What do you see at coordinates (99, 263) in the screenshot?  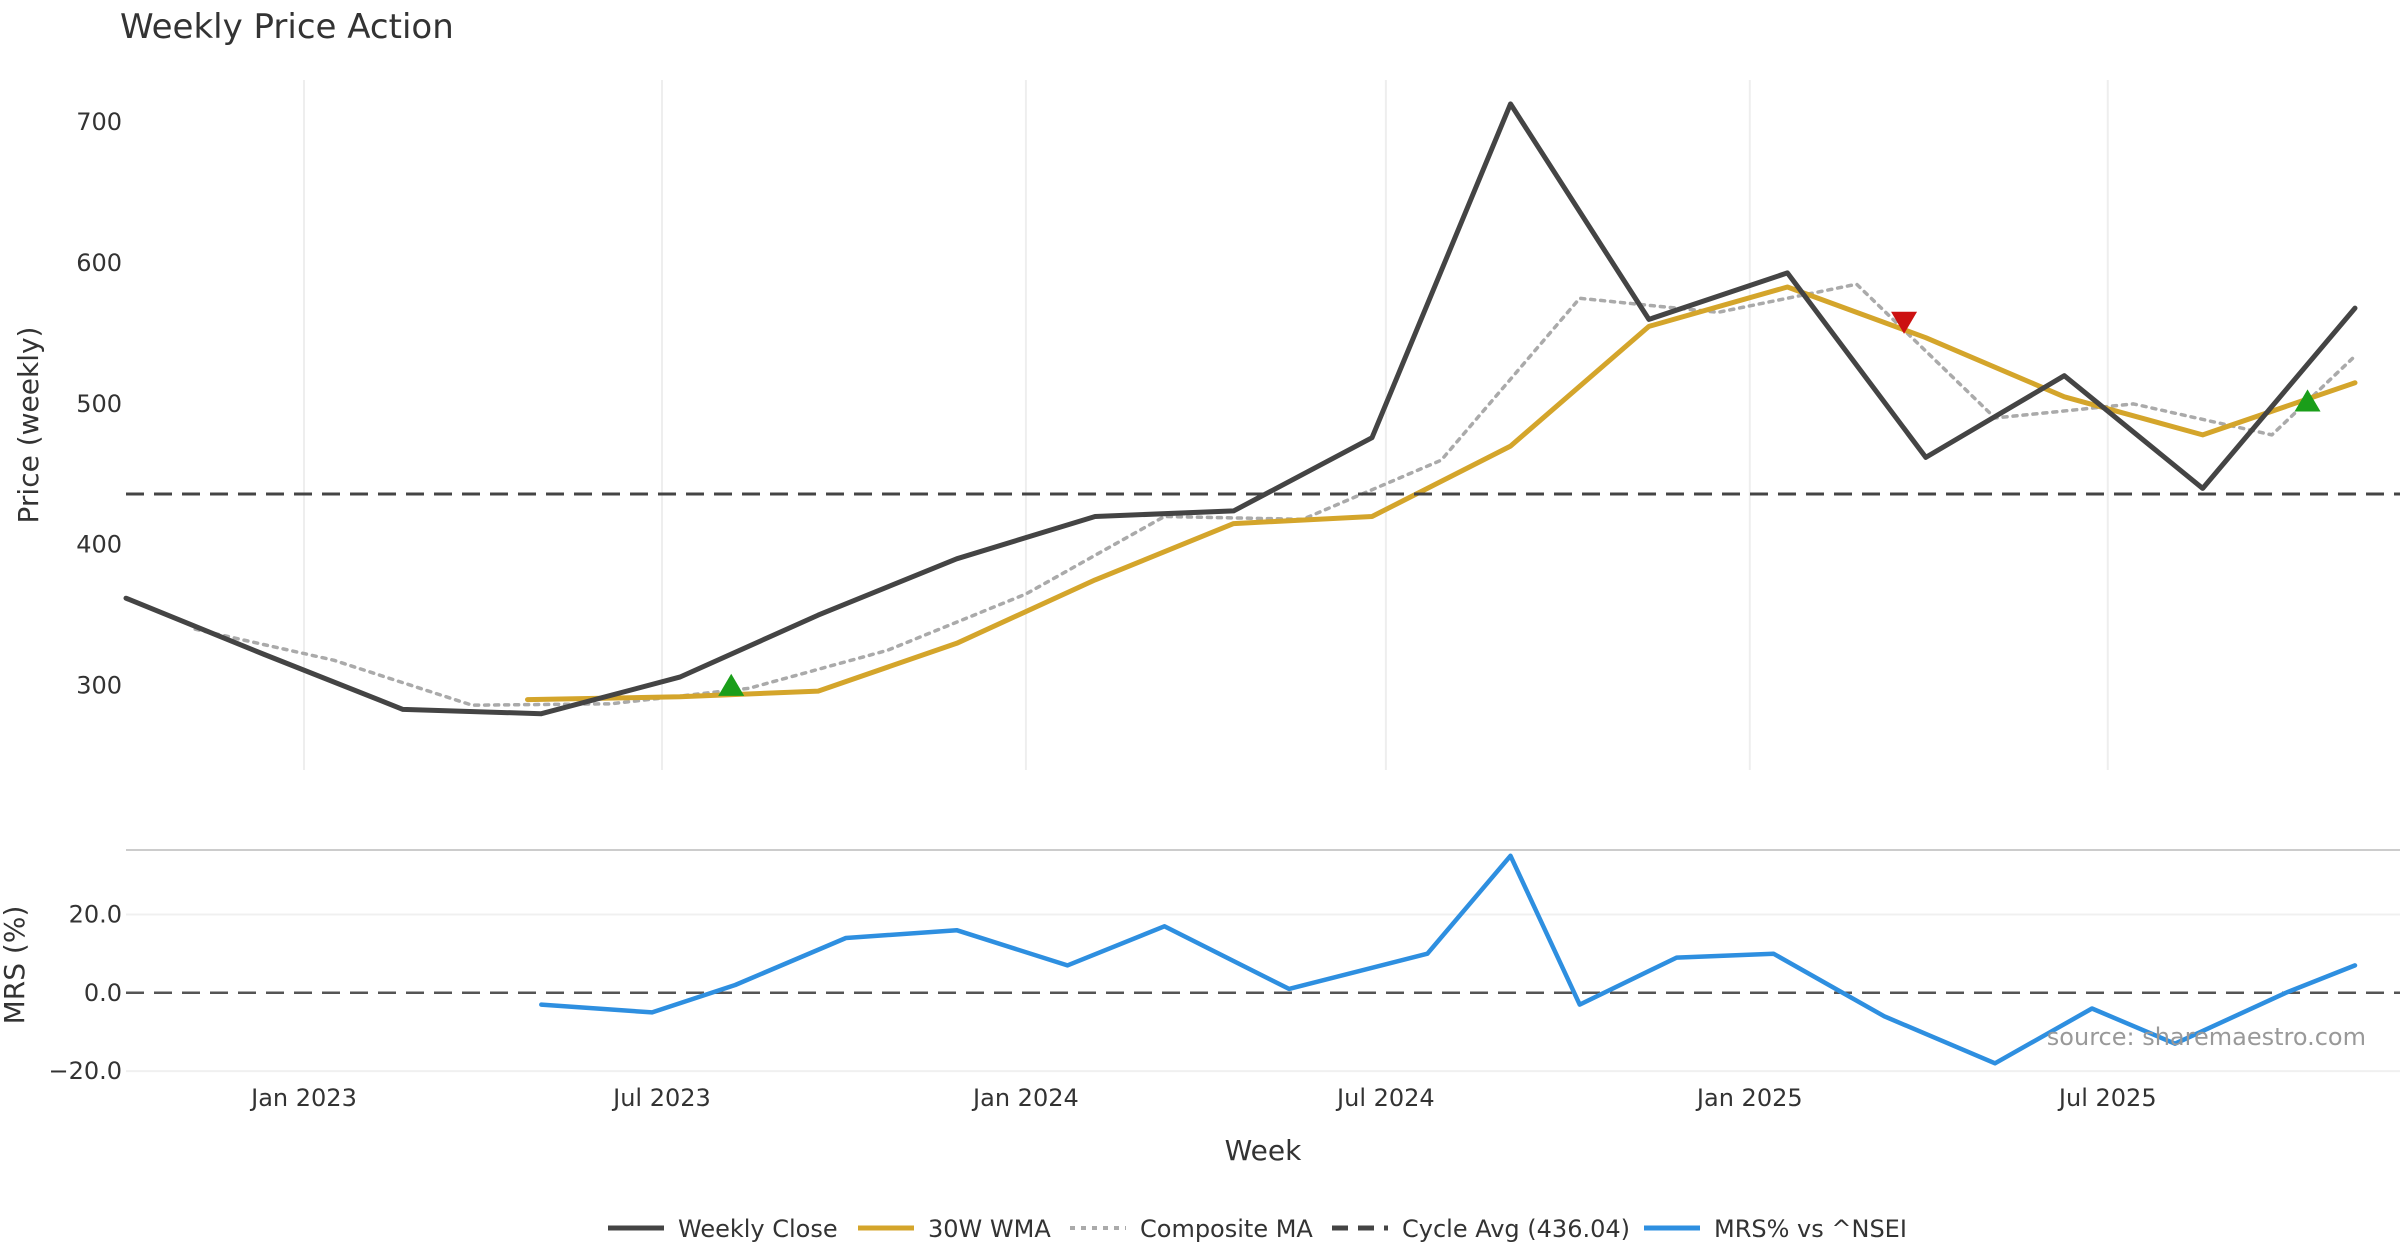 I see `price-y-tick-label: 600` at bounding box center [99, 263].